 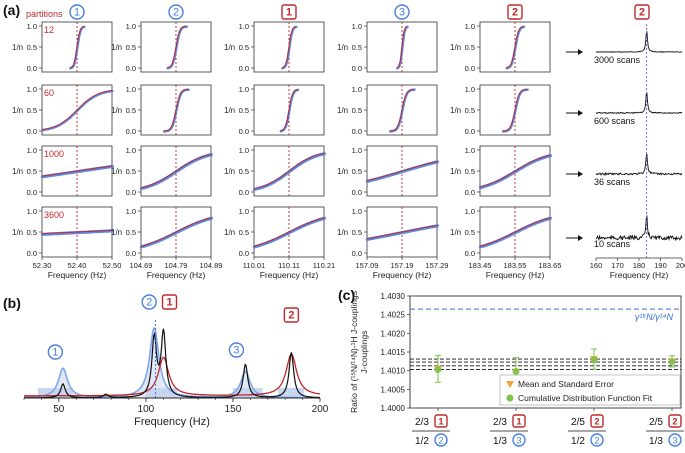 I want to click on scan-count-label: 3000 scans, so click(x=617, y=60).